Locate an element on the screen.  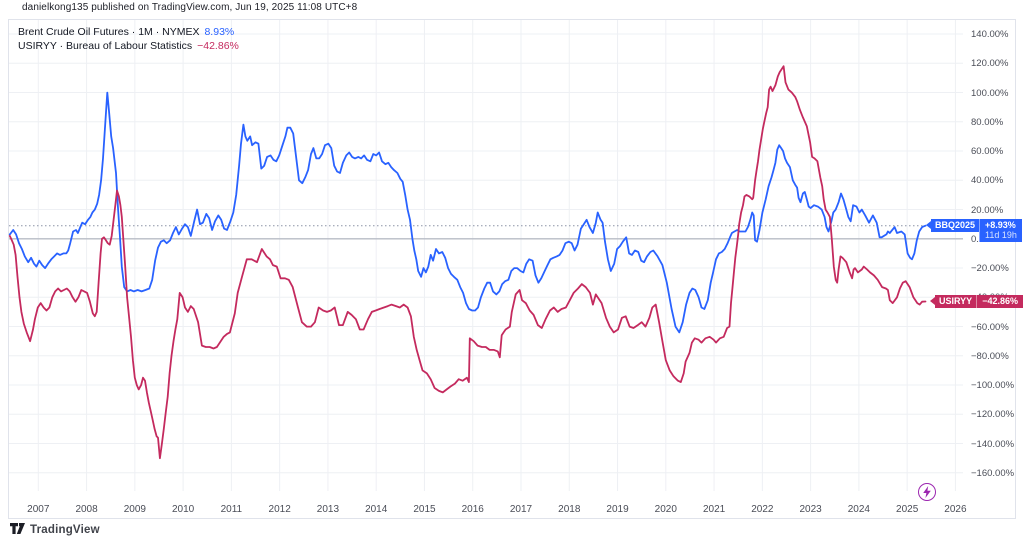
price-label-usiryy: USIRYY −42.86% is located at coordinates (976, 301).